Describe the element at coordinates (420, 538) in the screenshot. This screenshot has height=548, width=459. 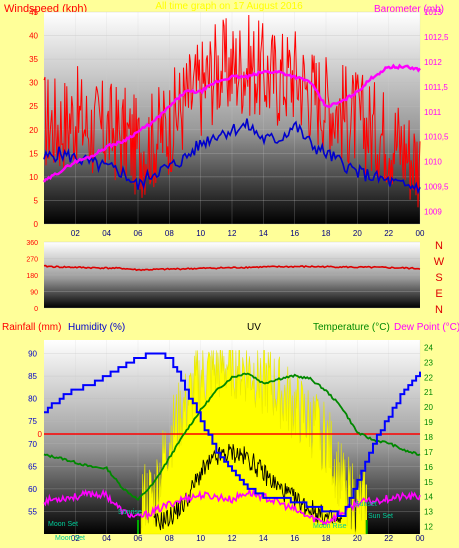
I see `rain-x-tick: 00` at that location.